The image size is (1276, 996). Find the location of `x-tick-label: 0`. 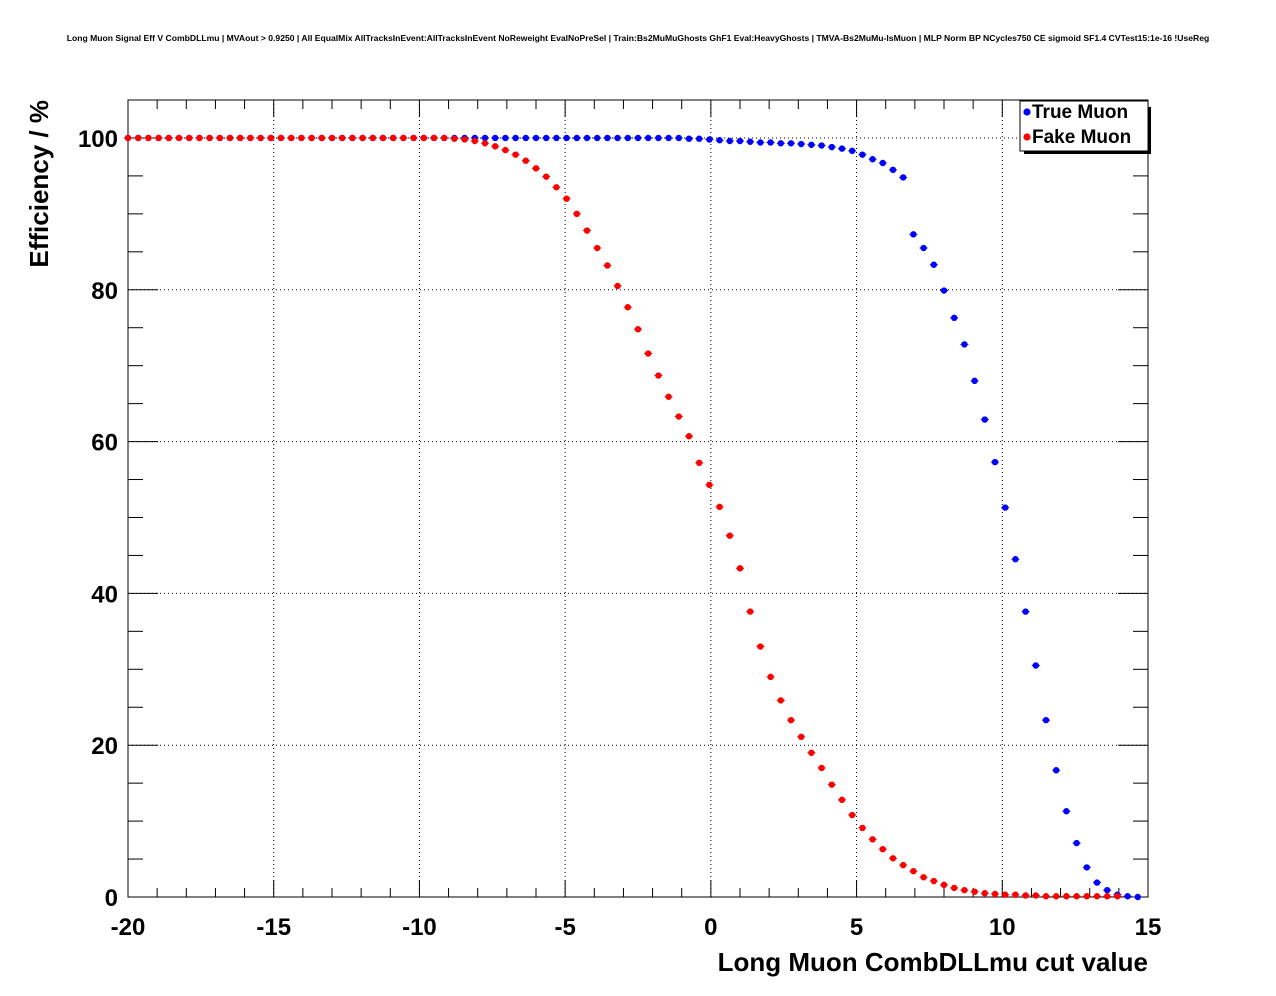

x-tick-label: 0 is located at coordinates (710, 927).